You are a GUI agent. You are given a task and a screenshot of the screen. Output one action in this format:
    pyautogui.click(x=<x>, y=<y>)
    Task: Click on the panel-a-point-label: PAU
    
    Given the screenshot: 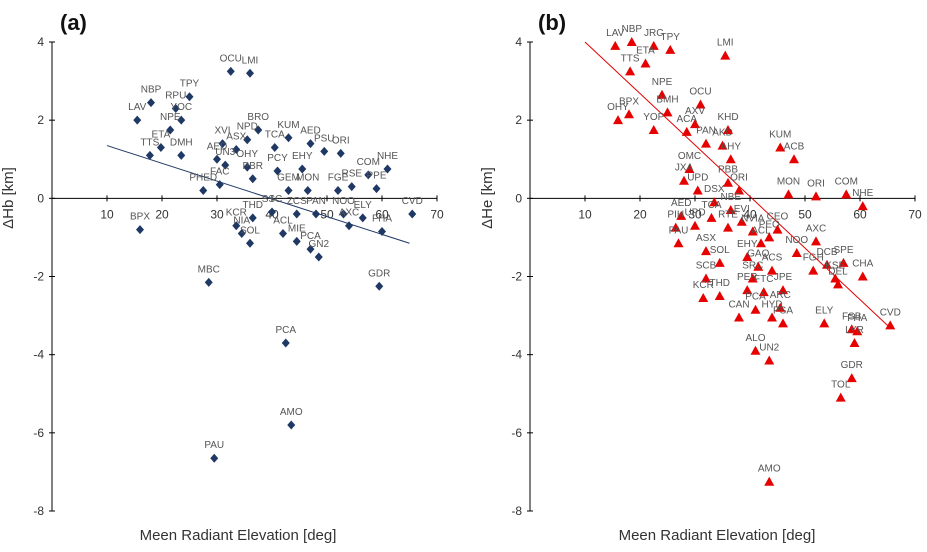 What is the action you would take?
    pyautogui.click(x=214, y=445)
    